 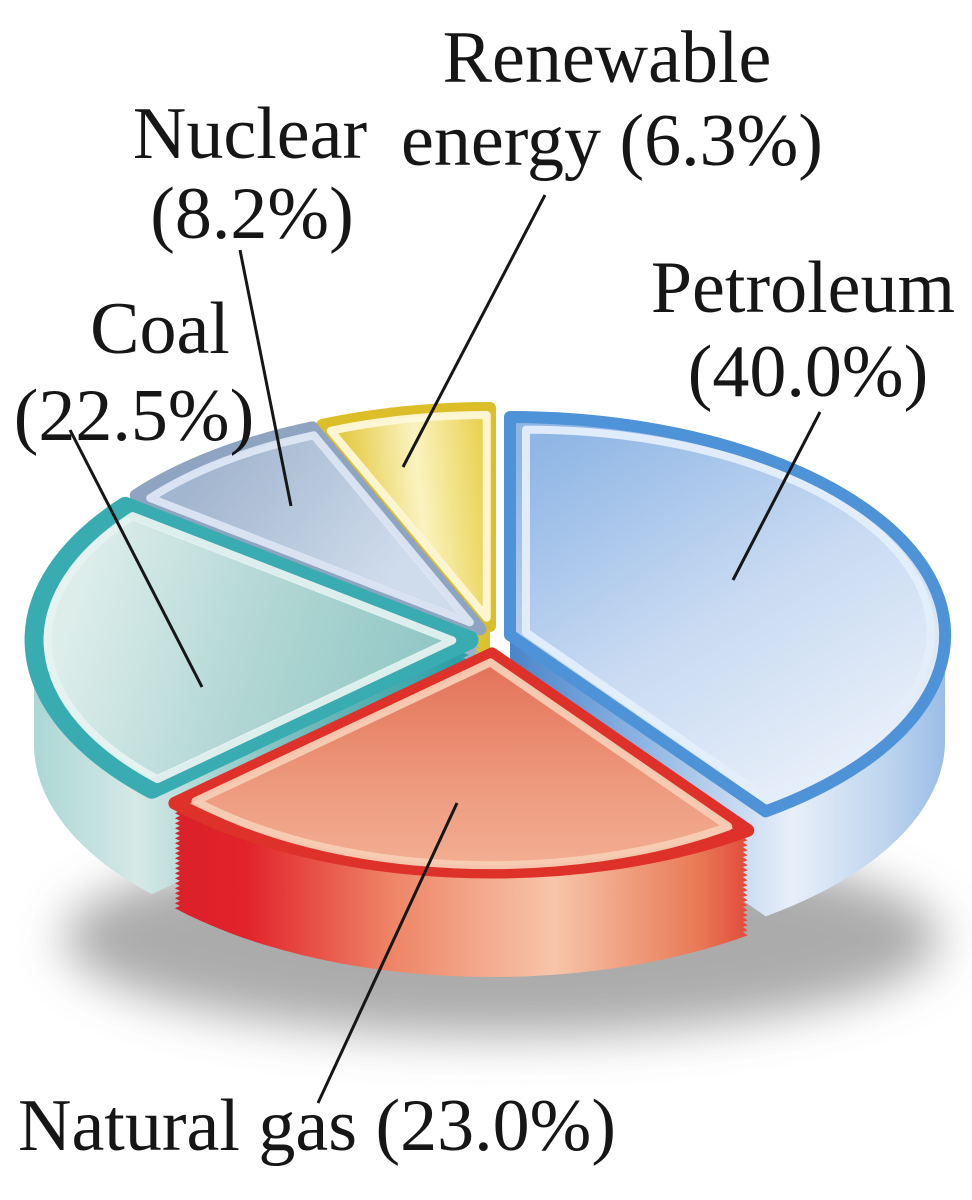 What do you see at coordinates (265, 378) in the screenshot?
I see `leader-line-nuclear` at bounding box center [265, 378].